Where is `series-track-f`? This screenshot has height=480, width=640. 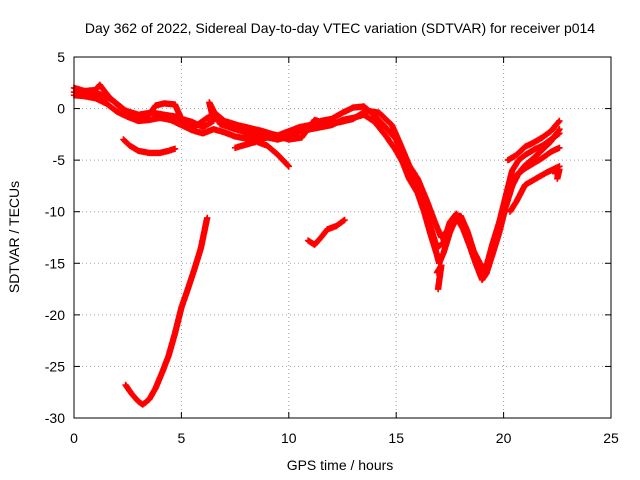
series-track-f is located at coordinates (533, 140).